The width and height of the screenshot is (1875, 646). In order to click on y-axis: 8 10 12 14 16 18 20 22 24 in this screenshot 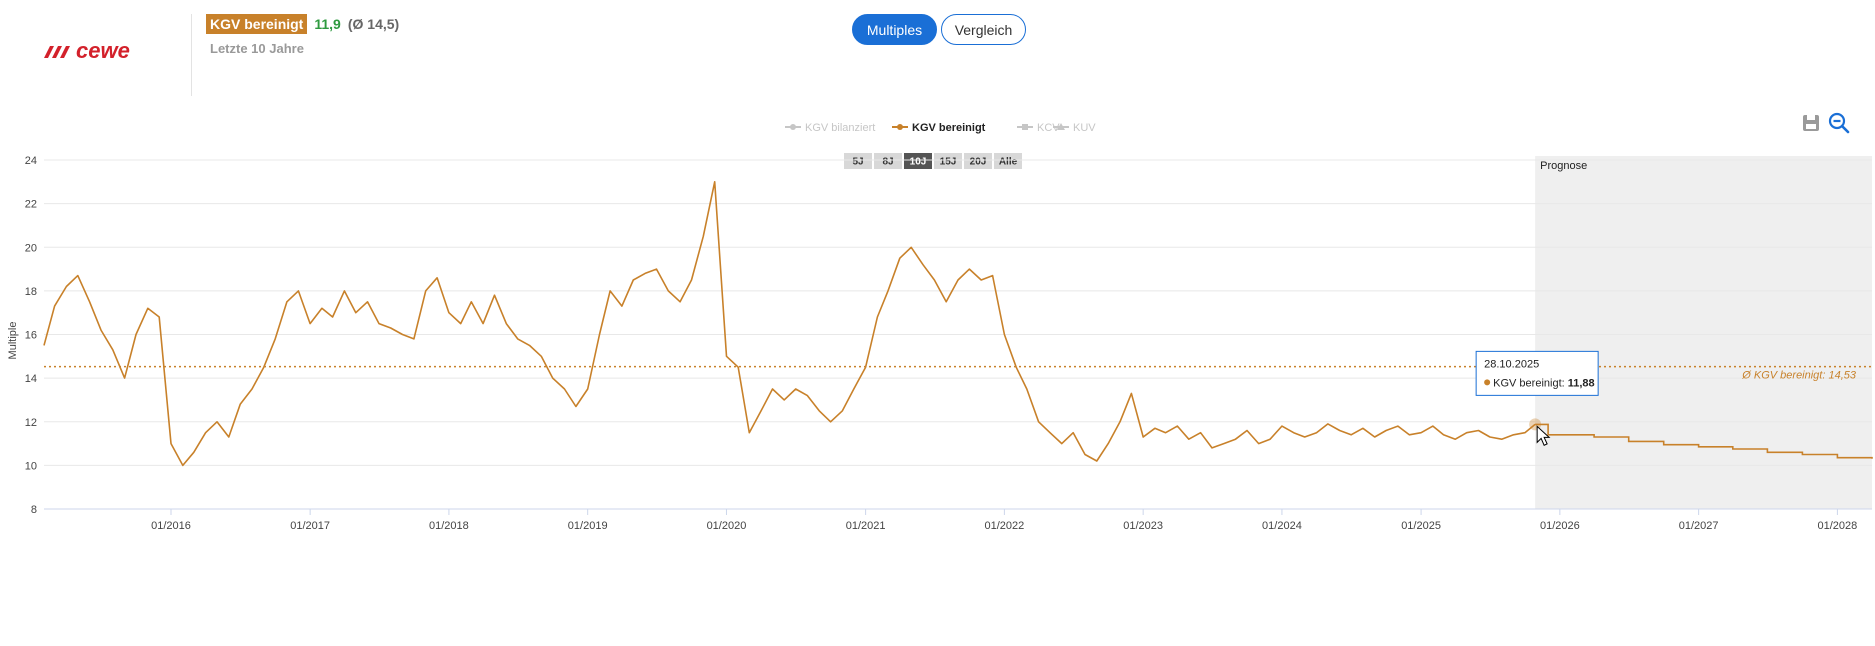, I will do `click(31, 335)`.